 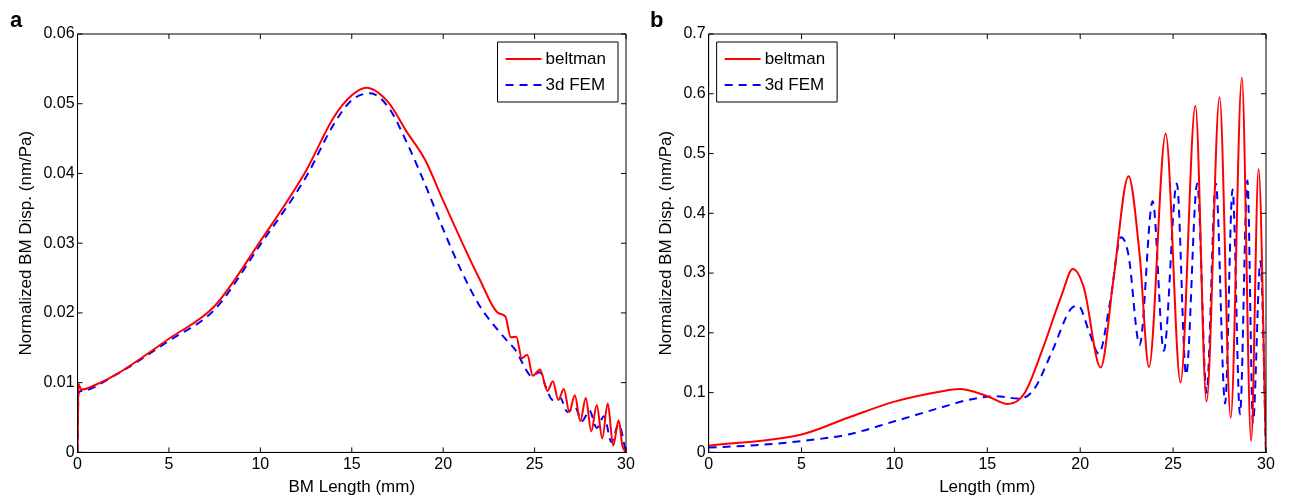 What do you see at coordinates (694, 33) in the screenshot?
I see `y-tick-label: 0.7` at bounding box center [694, 33].